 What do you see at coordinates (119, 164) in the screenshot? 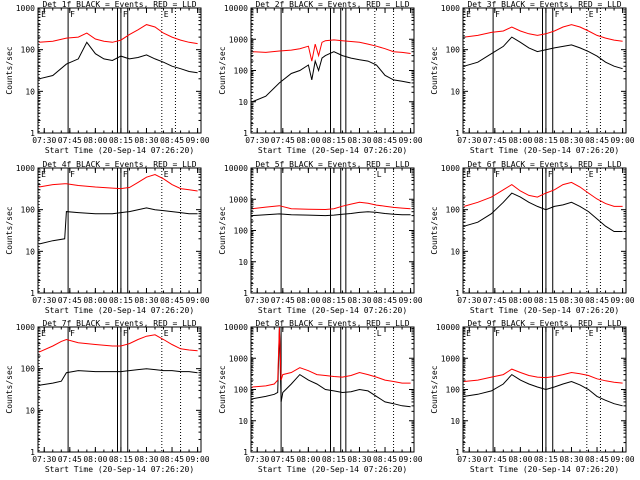
I see `panel-title: Det 4f BLACK = Events, RED = LLD` at bounding box center [119, 164].